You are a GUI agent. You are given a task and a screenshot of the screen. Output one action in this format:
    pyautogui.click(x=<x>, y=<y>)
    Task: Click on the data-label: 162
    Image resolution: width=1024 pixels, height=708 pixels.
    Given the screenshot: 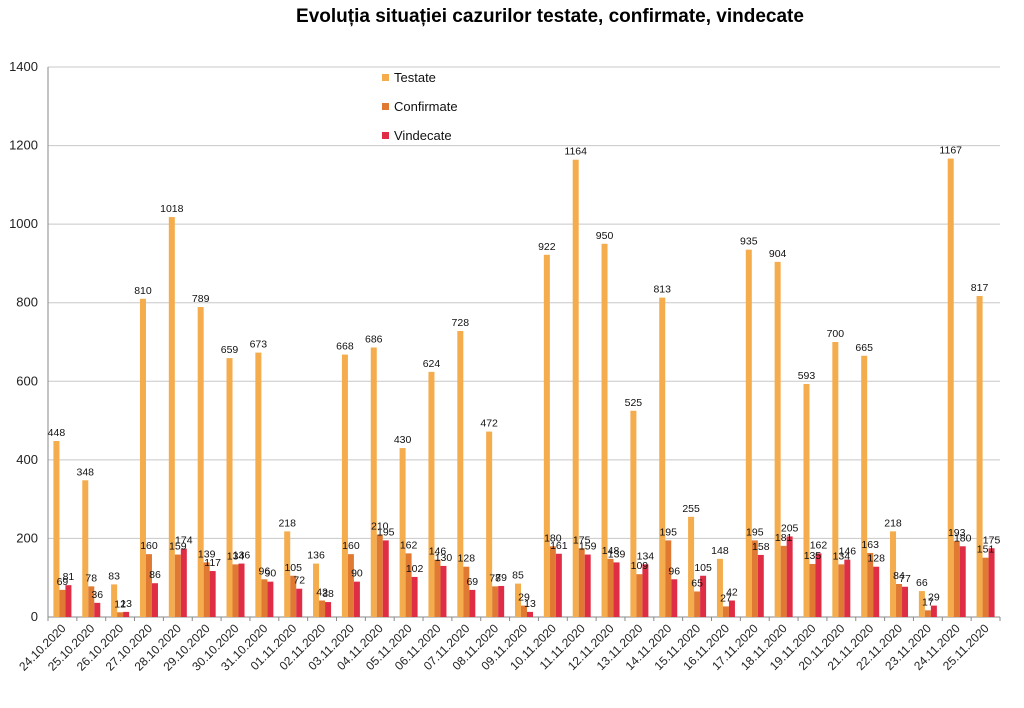 What is the action you would take?
    pyautogui.click(x=819, y=545)
    